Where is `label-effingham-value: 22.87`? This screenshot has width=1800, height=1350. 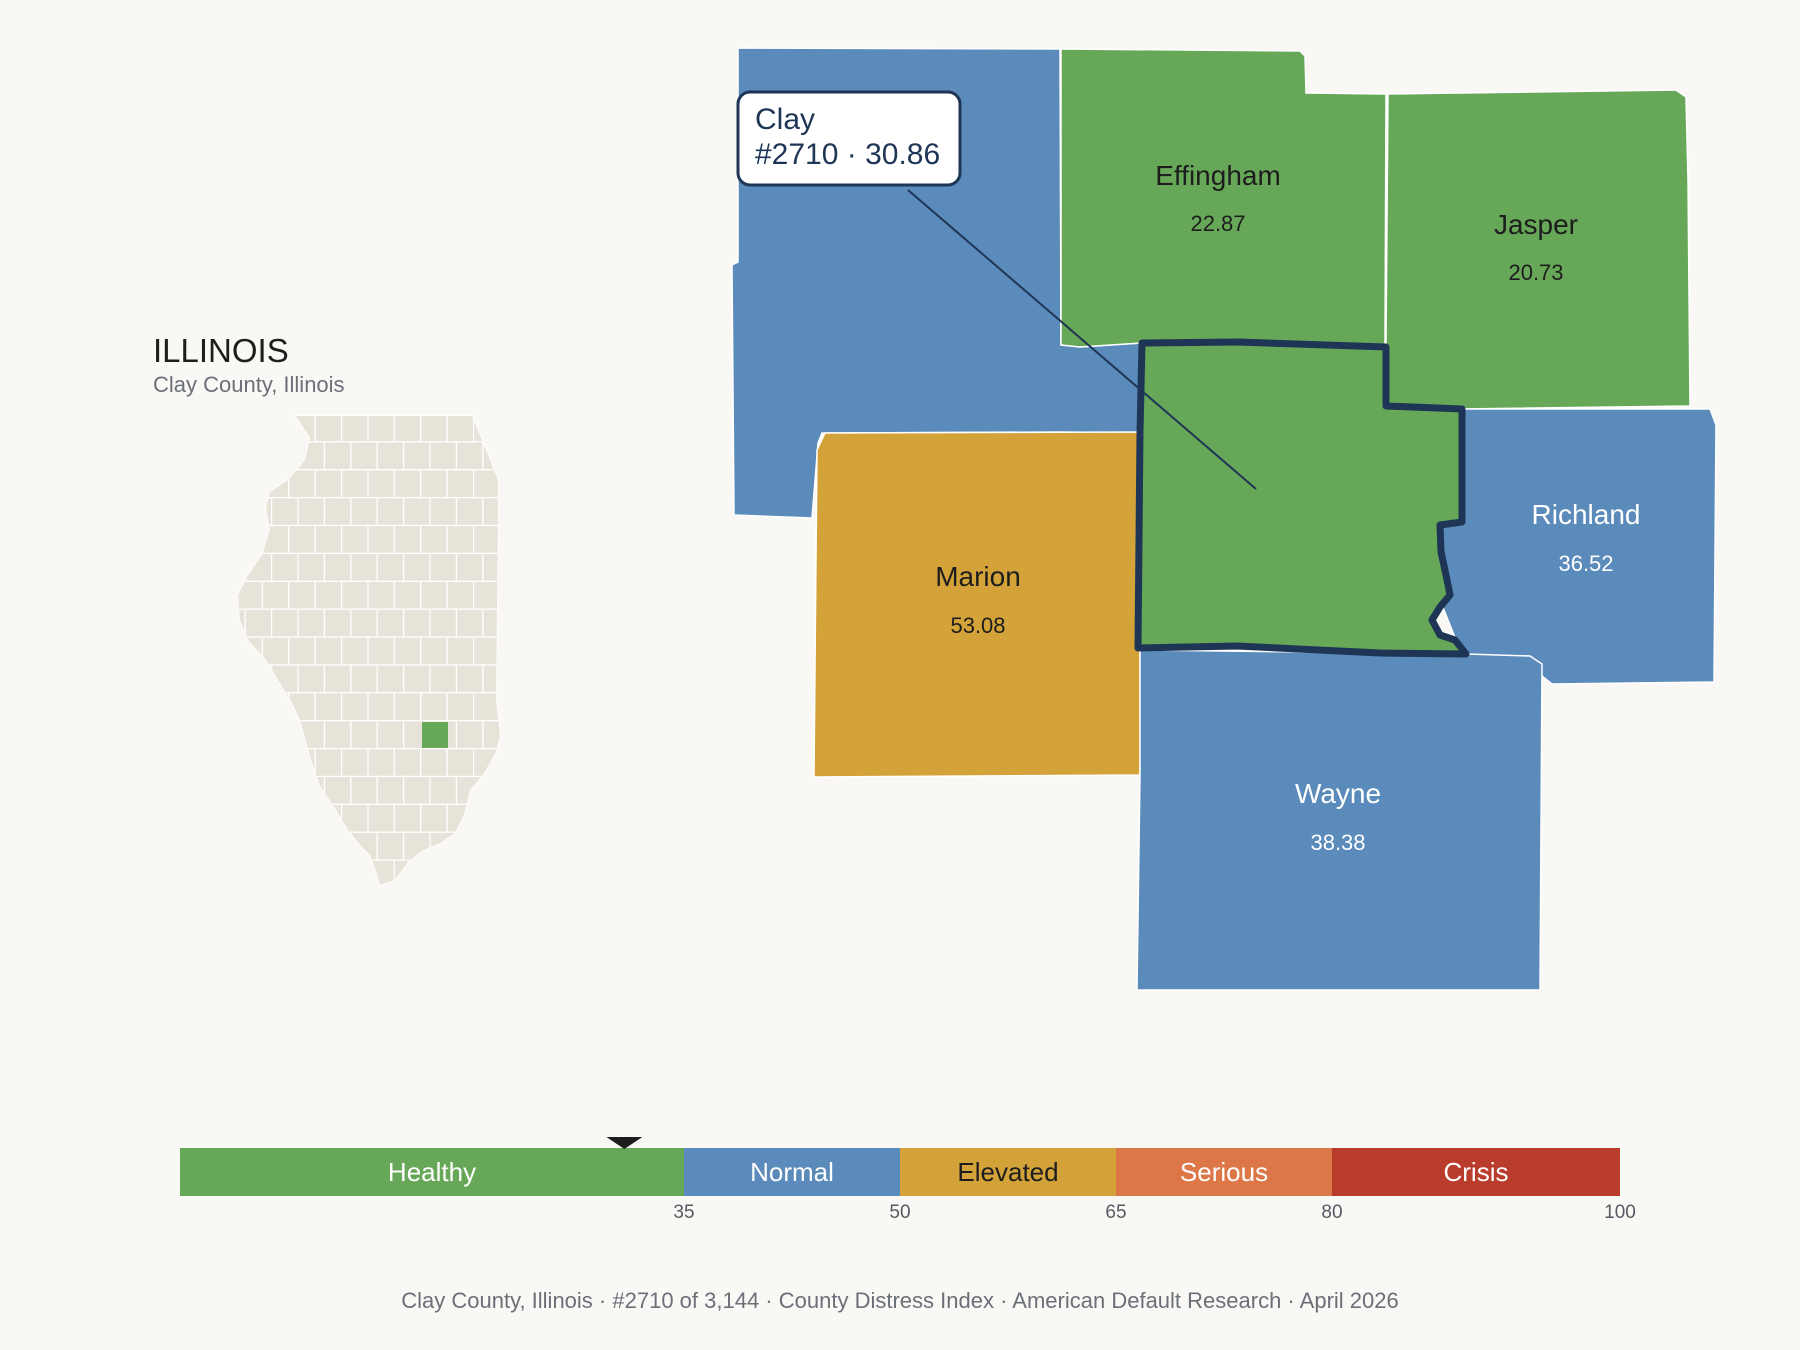
label-effingham-value: 22.87 is located at coordinates (1217, 223).